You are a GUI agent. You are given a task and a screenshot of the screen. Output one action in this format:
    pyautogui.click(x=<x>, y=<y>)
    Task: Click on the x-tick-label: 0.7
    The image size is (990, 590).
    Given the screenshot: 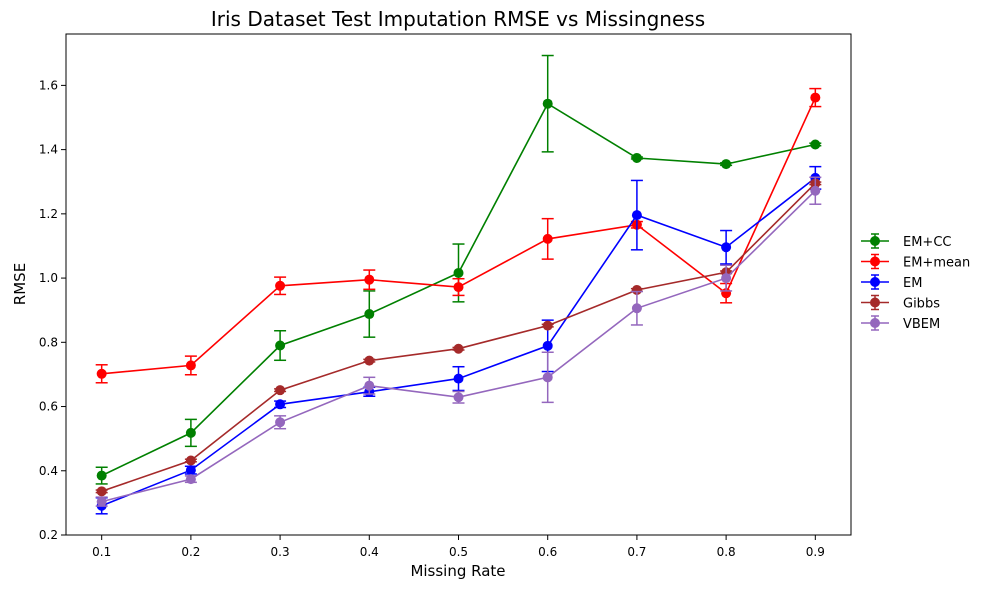 What is the action you would take?
    pyautogui.click(x=636, y=552)
    